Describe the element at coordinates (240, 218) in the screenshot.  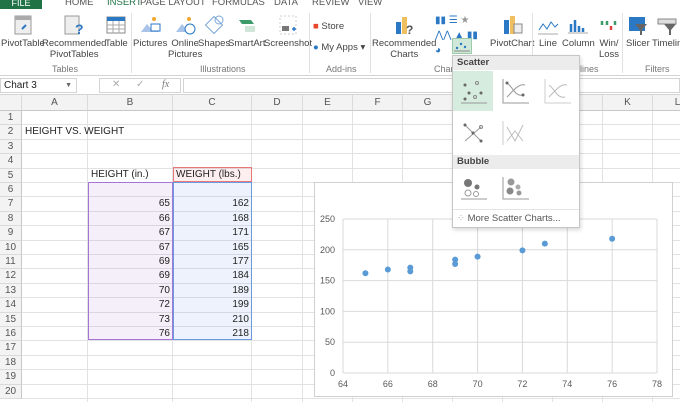
I see `weight-cell: 168` at that location.